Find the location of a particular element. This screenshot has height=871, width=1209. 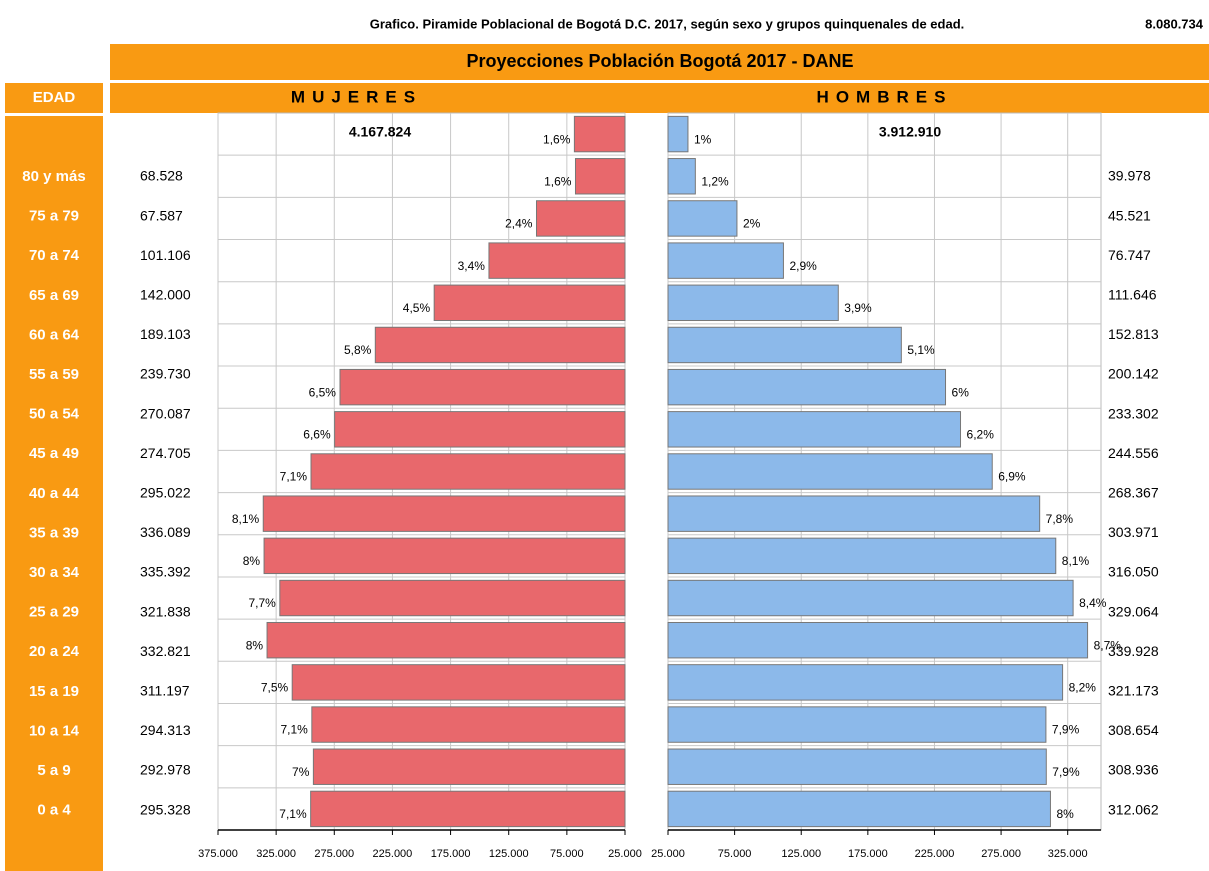

percent-label: 3,4% is located at coordinates (472, 266).